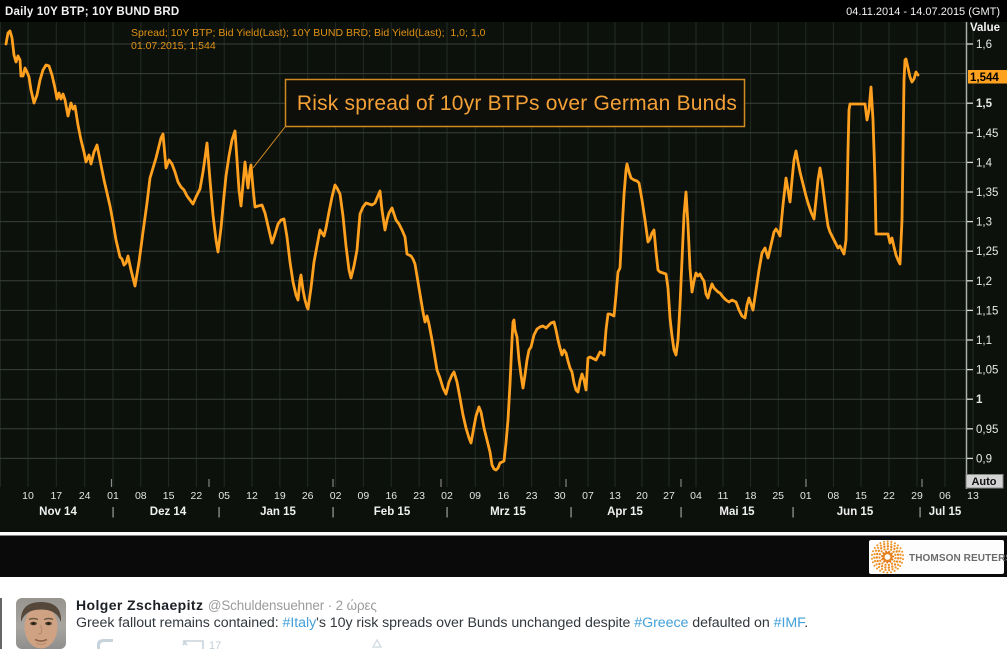 The image size is (1007, 649). What do you see at coordinates (987, 430) in the screenshot?
I see `svg-text: 0,95` at bounding box center [987, 430].